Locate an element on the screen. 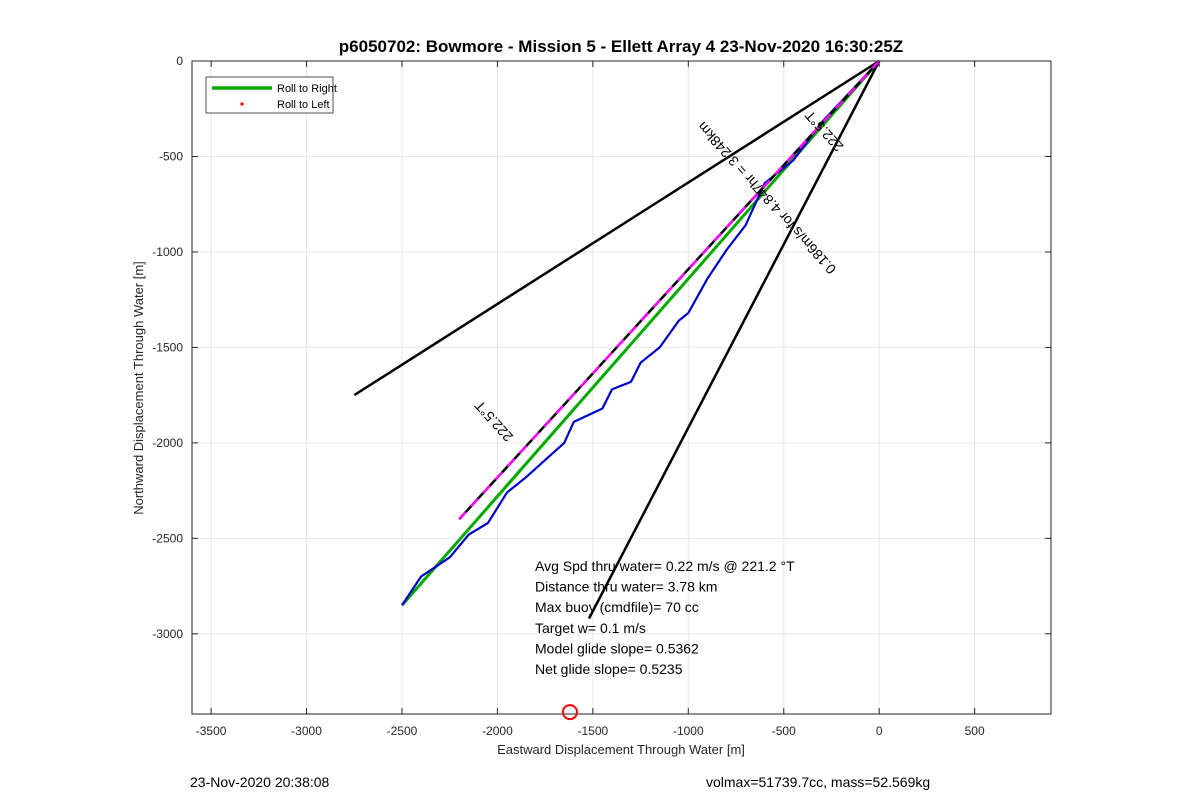  x-tick-label: 0 is located at coordinates (879, 731).